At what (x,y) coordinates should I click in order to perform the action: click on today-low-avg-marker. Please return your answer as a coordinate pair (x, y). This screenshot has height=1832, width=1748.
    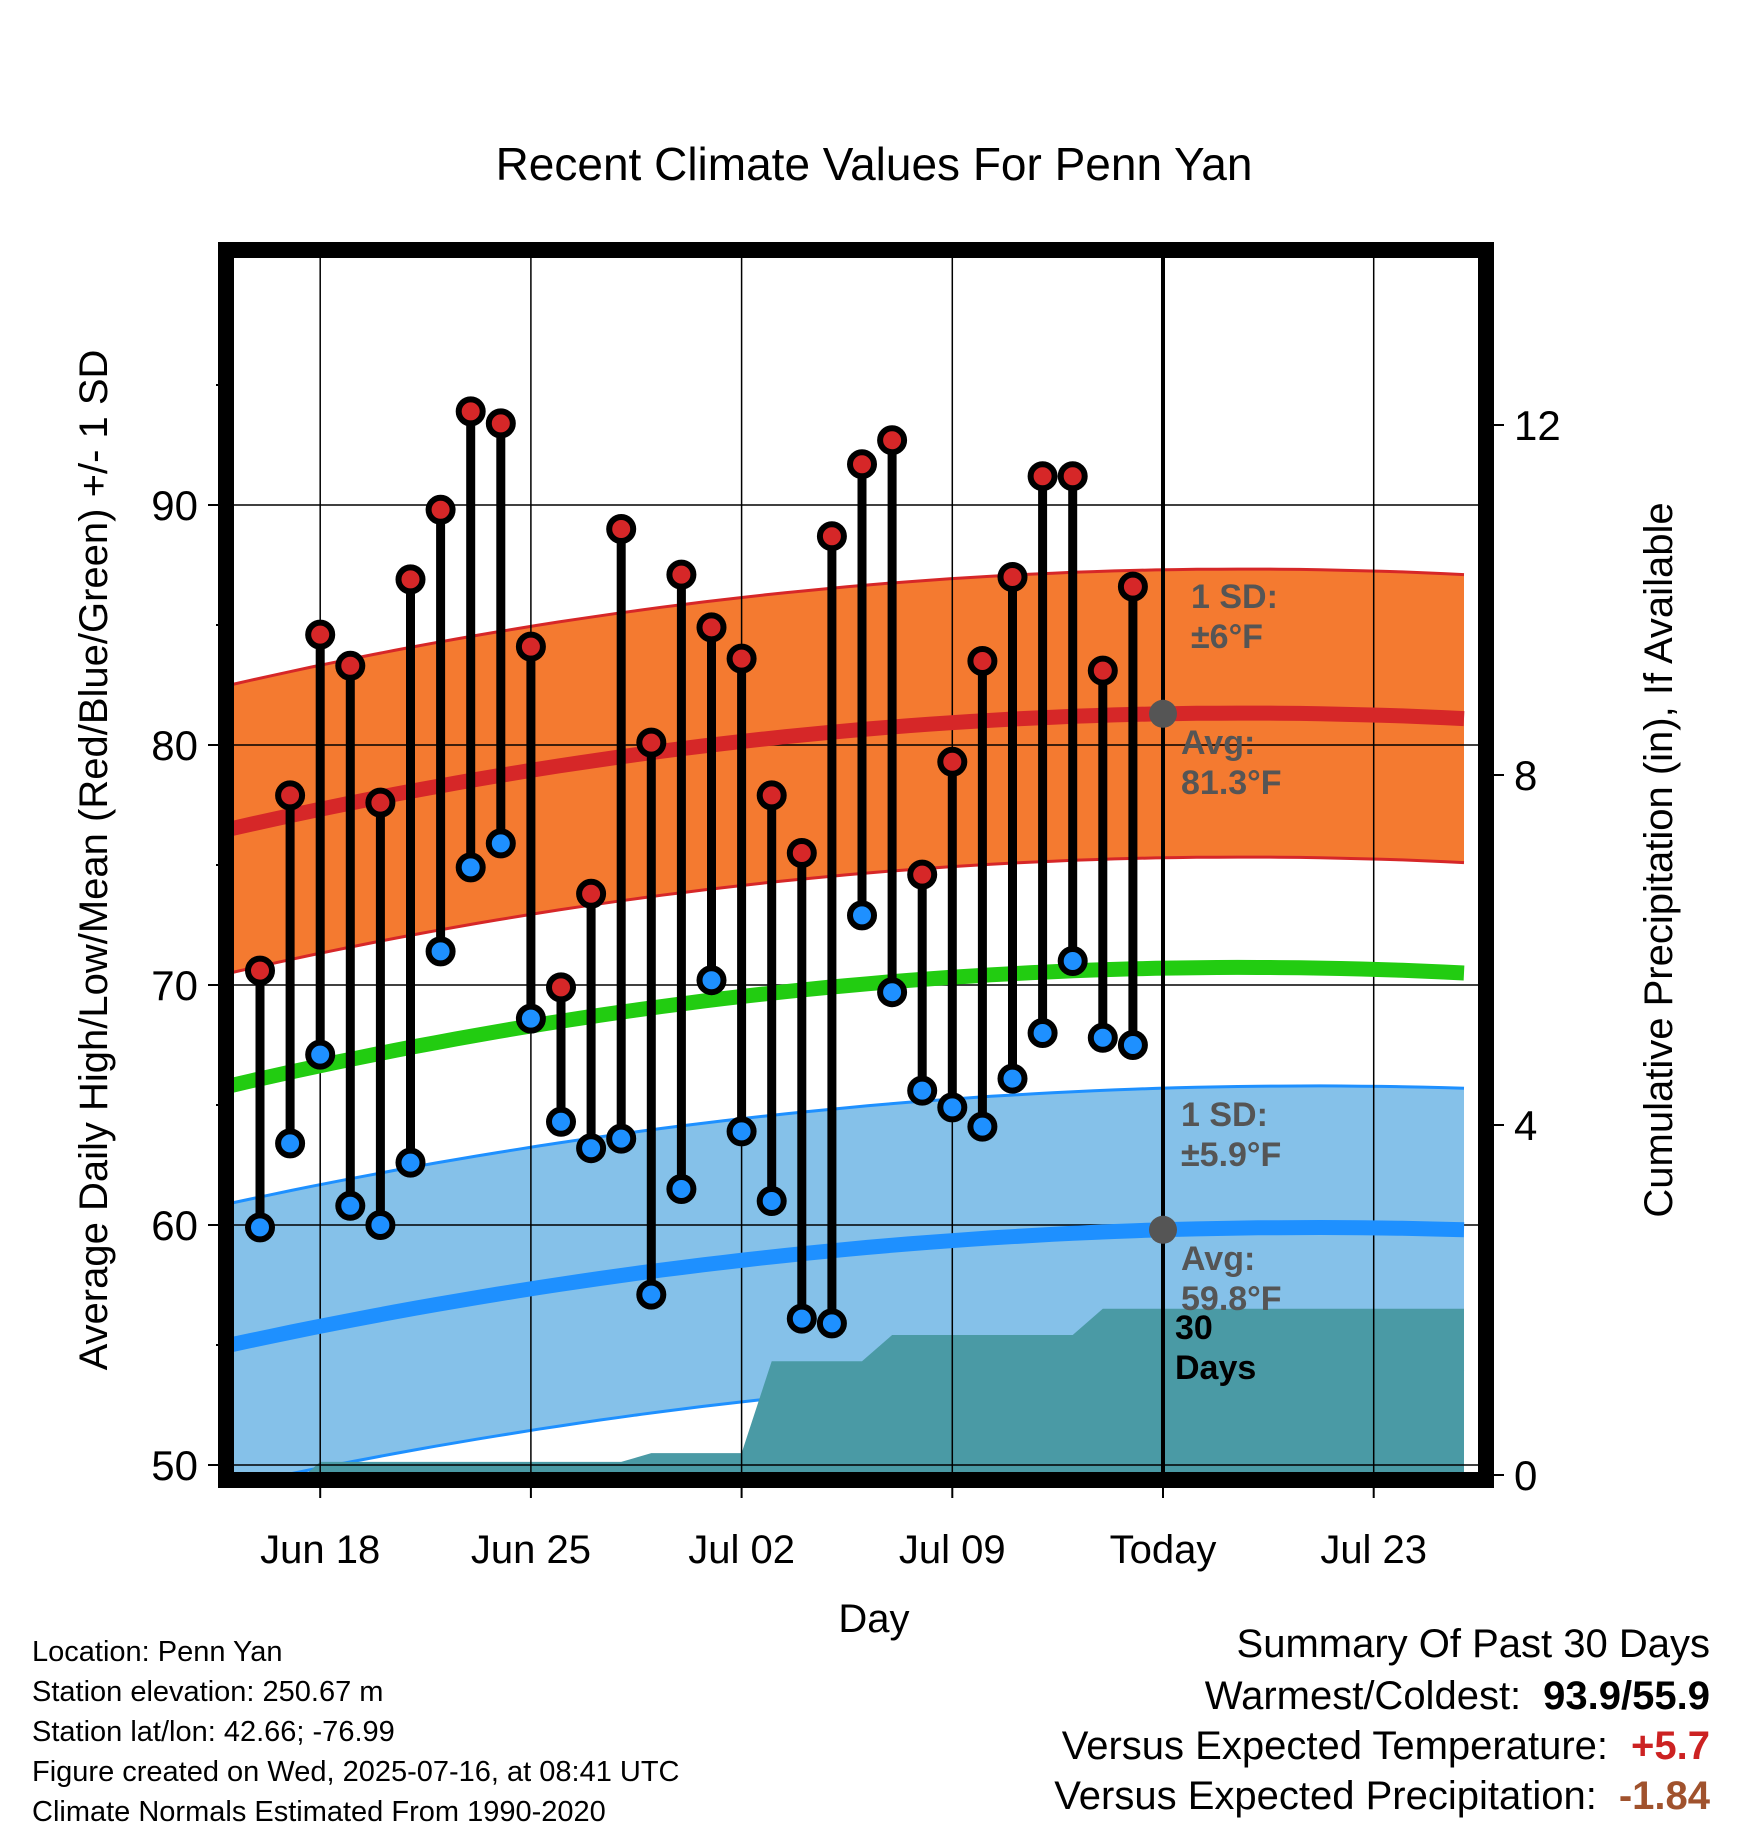
    Looking at the image, I should click on (1163, 1229).